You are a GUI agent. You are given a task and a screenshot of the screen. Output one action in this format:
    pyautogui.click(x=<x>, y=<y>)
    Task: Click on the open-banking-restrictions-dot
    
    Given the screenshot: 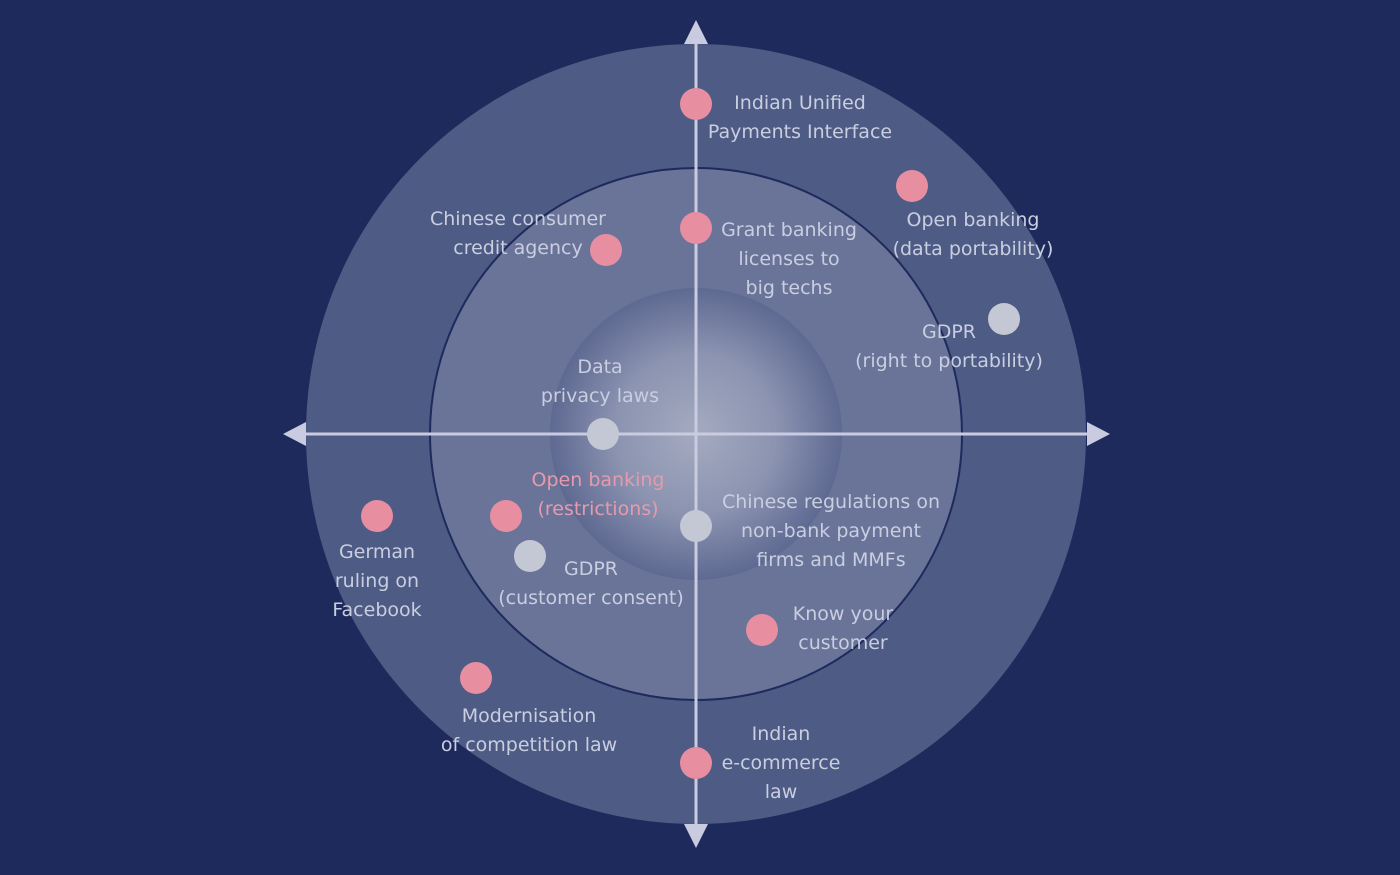 What is the action you would take?
    pyautogui.click(x=506, y=516)
    